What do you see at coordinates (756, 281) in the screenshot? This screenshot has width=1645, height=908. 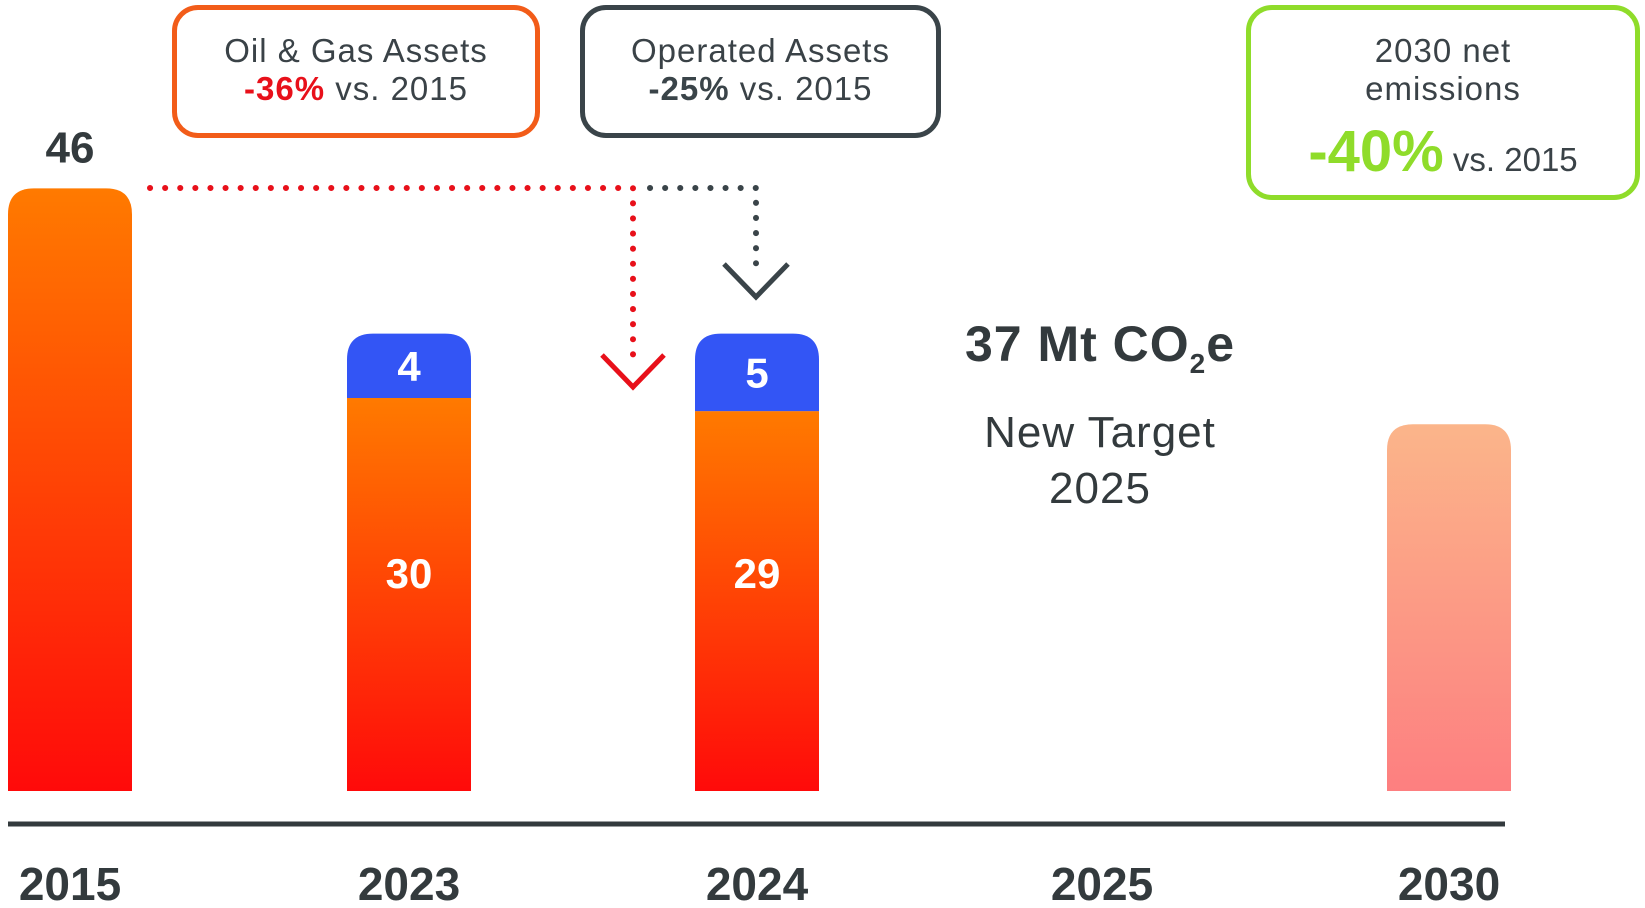 I see `operated-arrow-icon` at bounding box center [756, 281].